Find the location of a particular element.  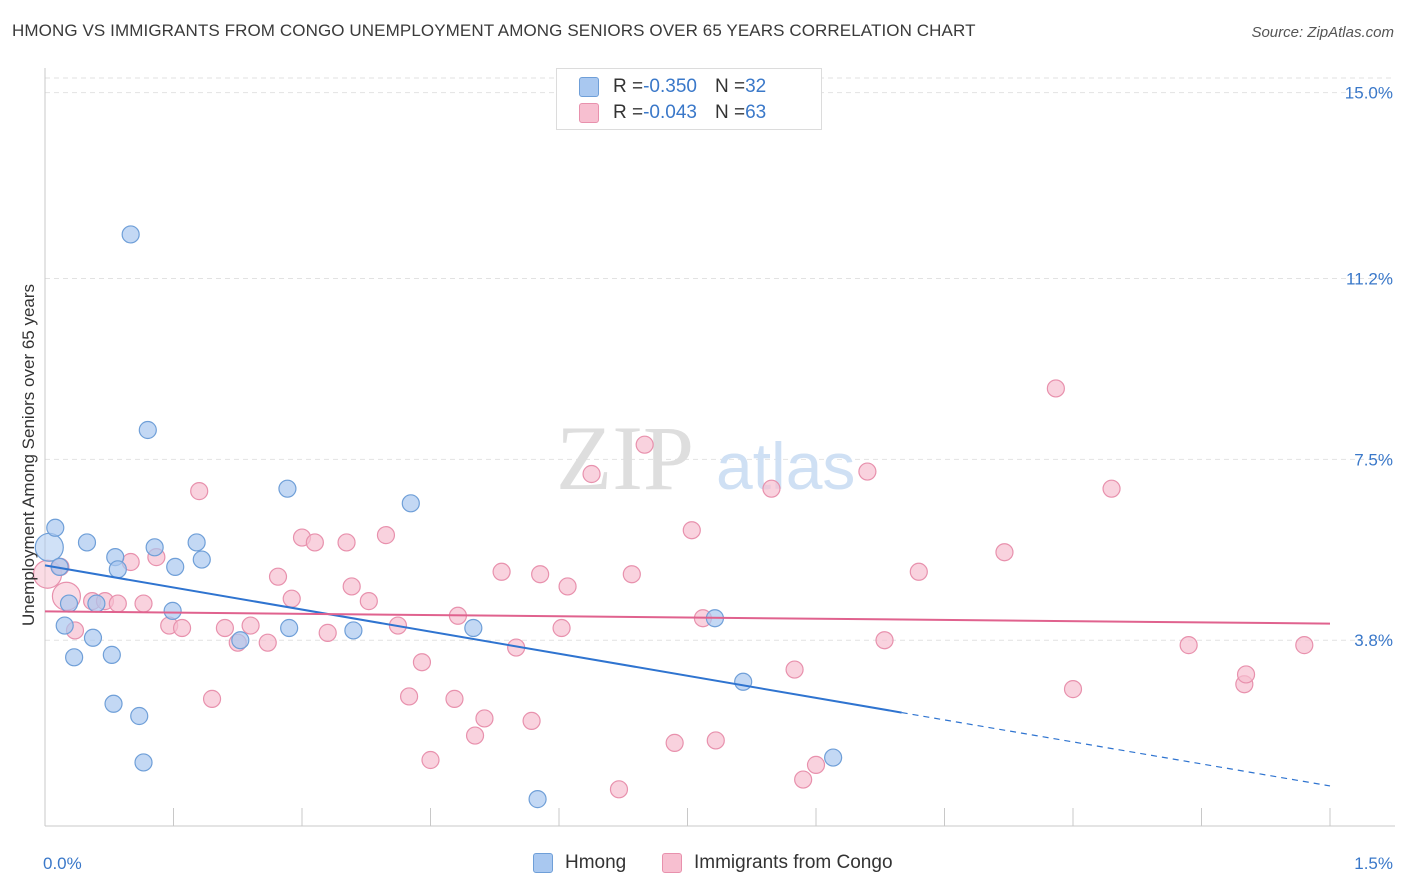

correlation-legend: R = -0.350 N = 32 R = -0.043 N = 63 is located at coordinates (689, 99).